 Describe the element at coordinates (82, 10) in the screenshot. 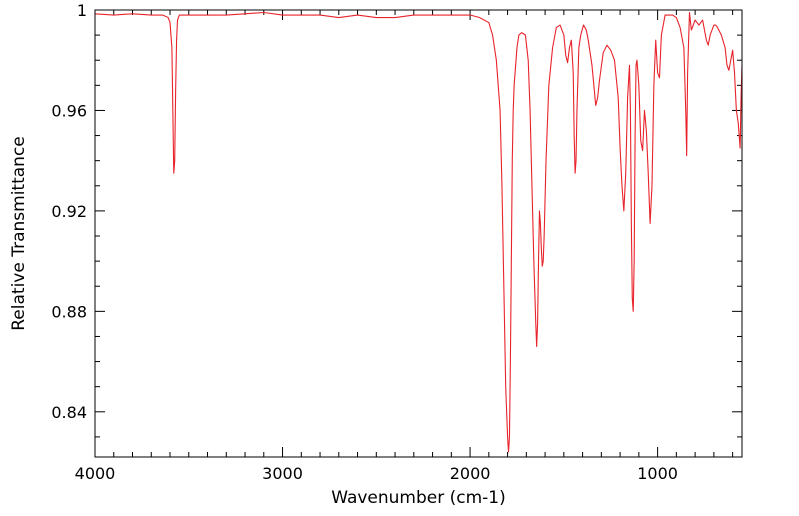

I see `y-tick-label: 1` at that location.